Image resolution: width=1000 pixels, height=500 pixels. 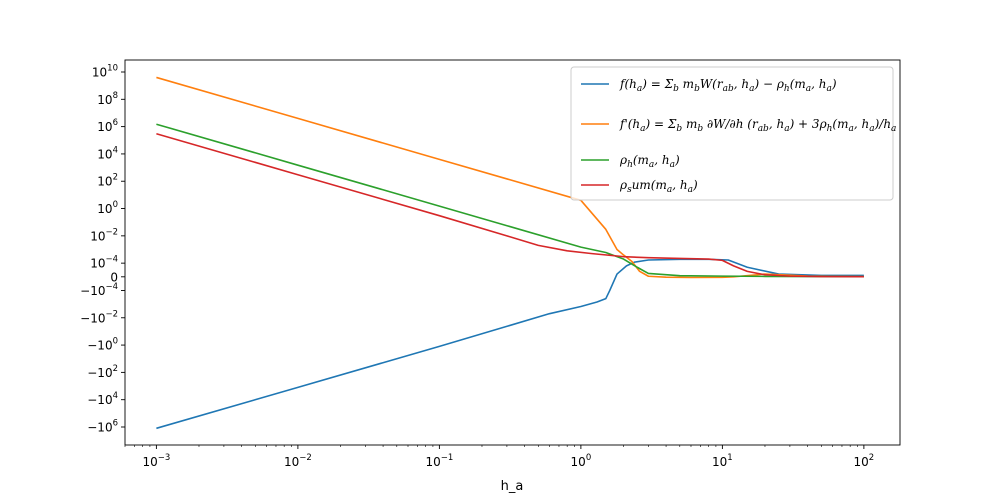 I want to click on y-tick-label: 10⁴, so click(x=107, y=153).